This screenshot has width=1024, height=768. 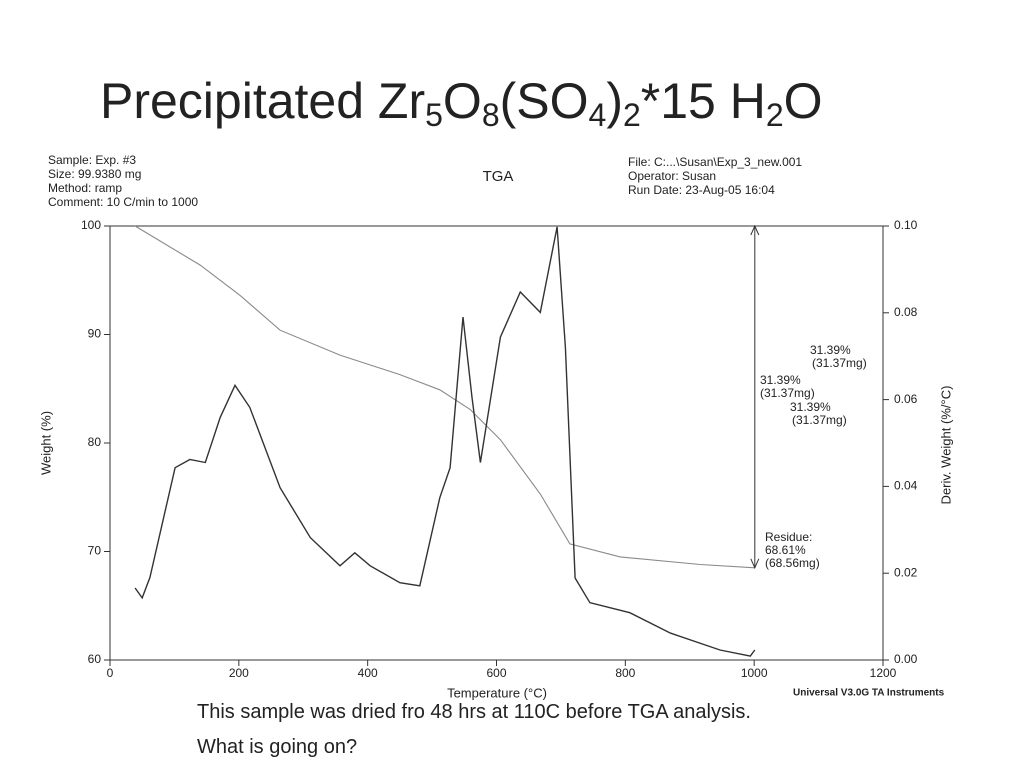 What do you see at coordinates (95, 334) in the screenshot?
I see `y-tick-label: 90` at bounding box center [95, 334].